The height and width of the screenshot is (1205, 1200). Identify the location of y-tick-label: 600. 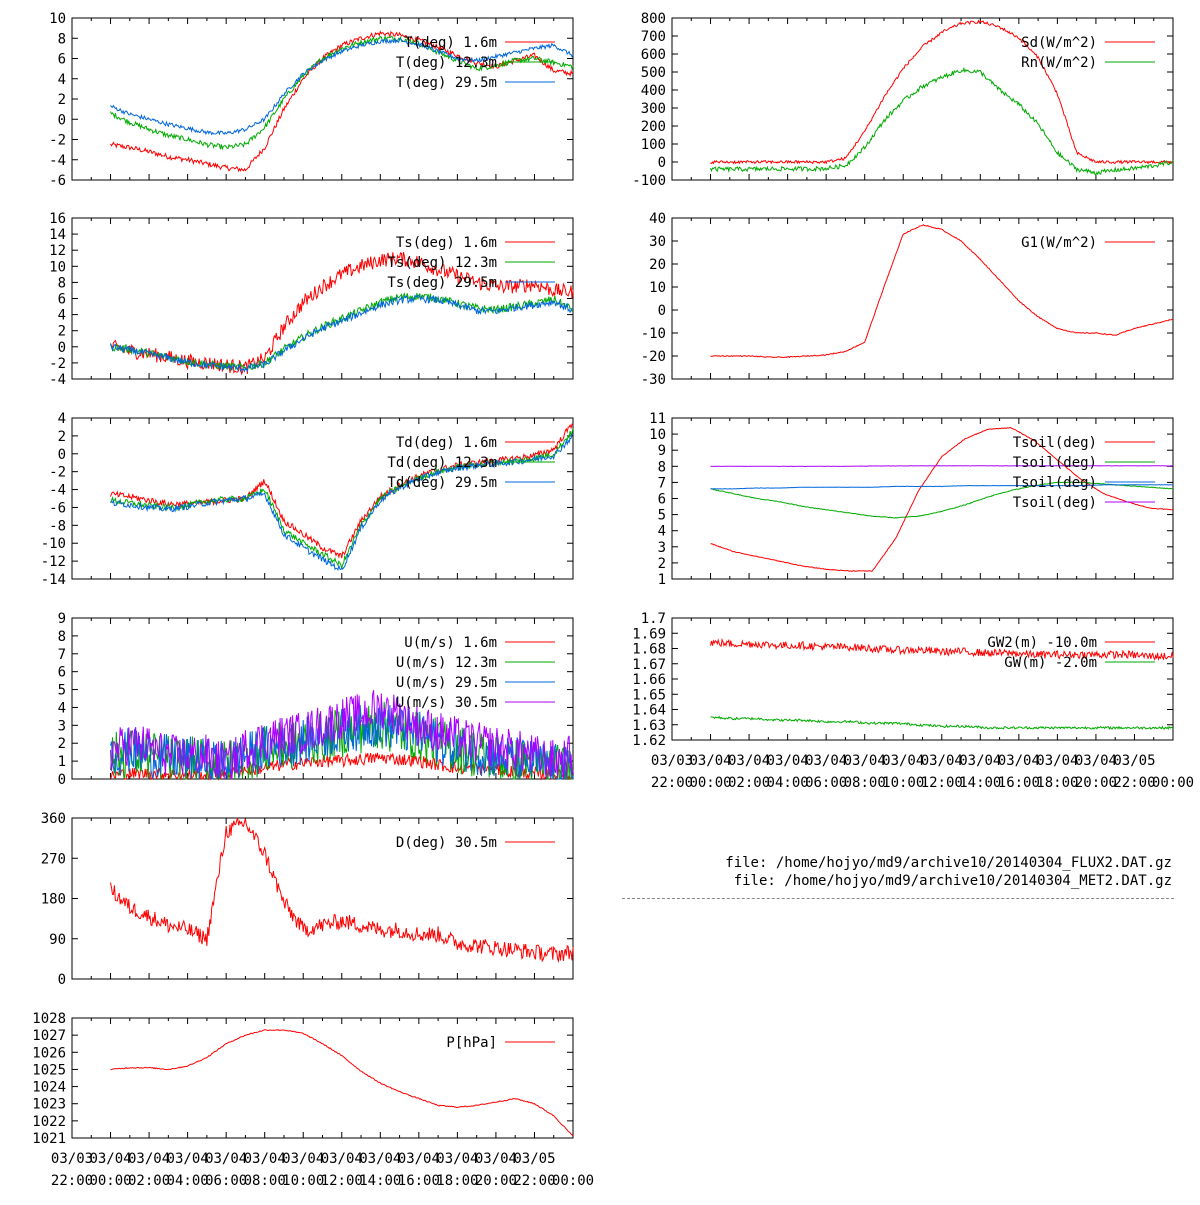
(653, 55).